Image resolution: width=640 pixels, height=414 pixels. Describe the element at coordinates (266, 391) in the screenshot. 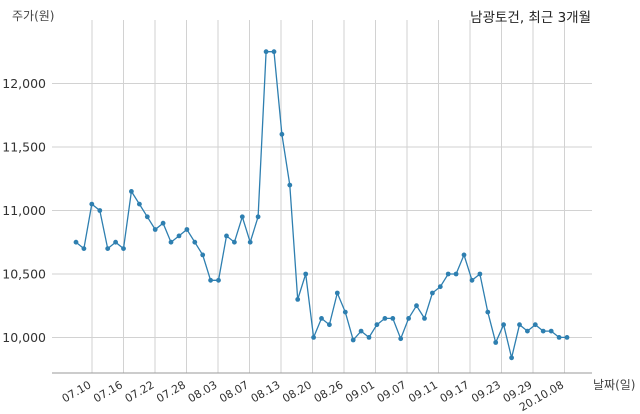

I see `x-tick-label: 08.13` at that location.